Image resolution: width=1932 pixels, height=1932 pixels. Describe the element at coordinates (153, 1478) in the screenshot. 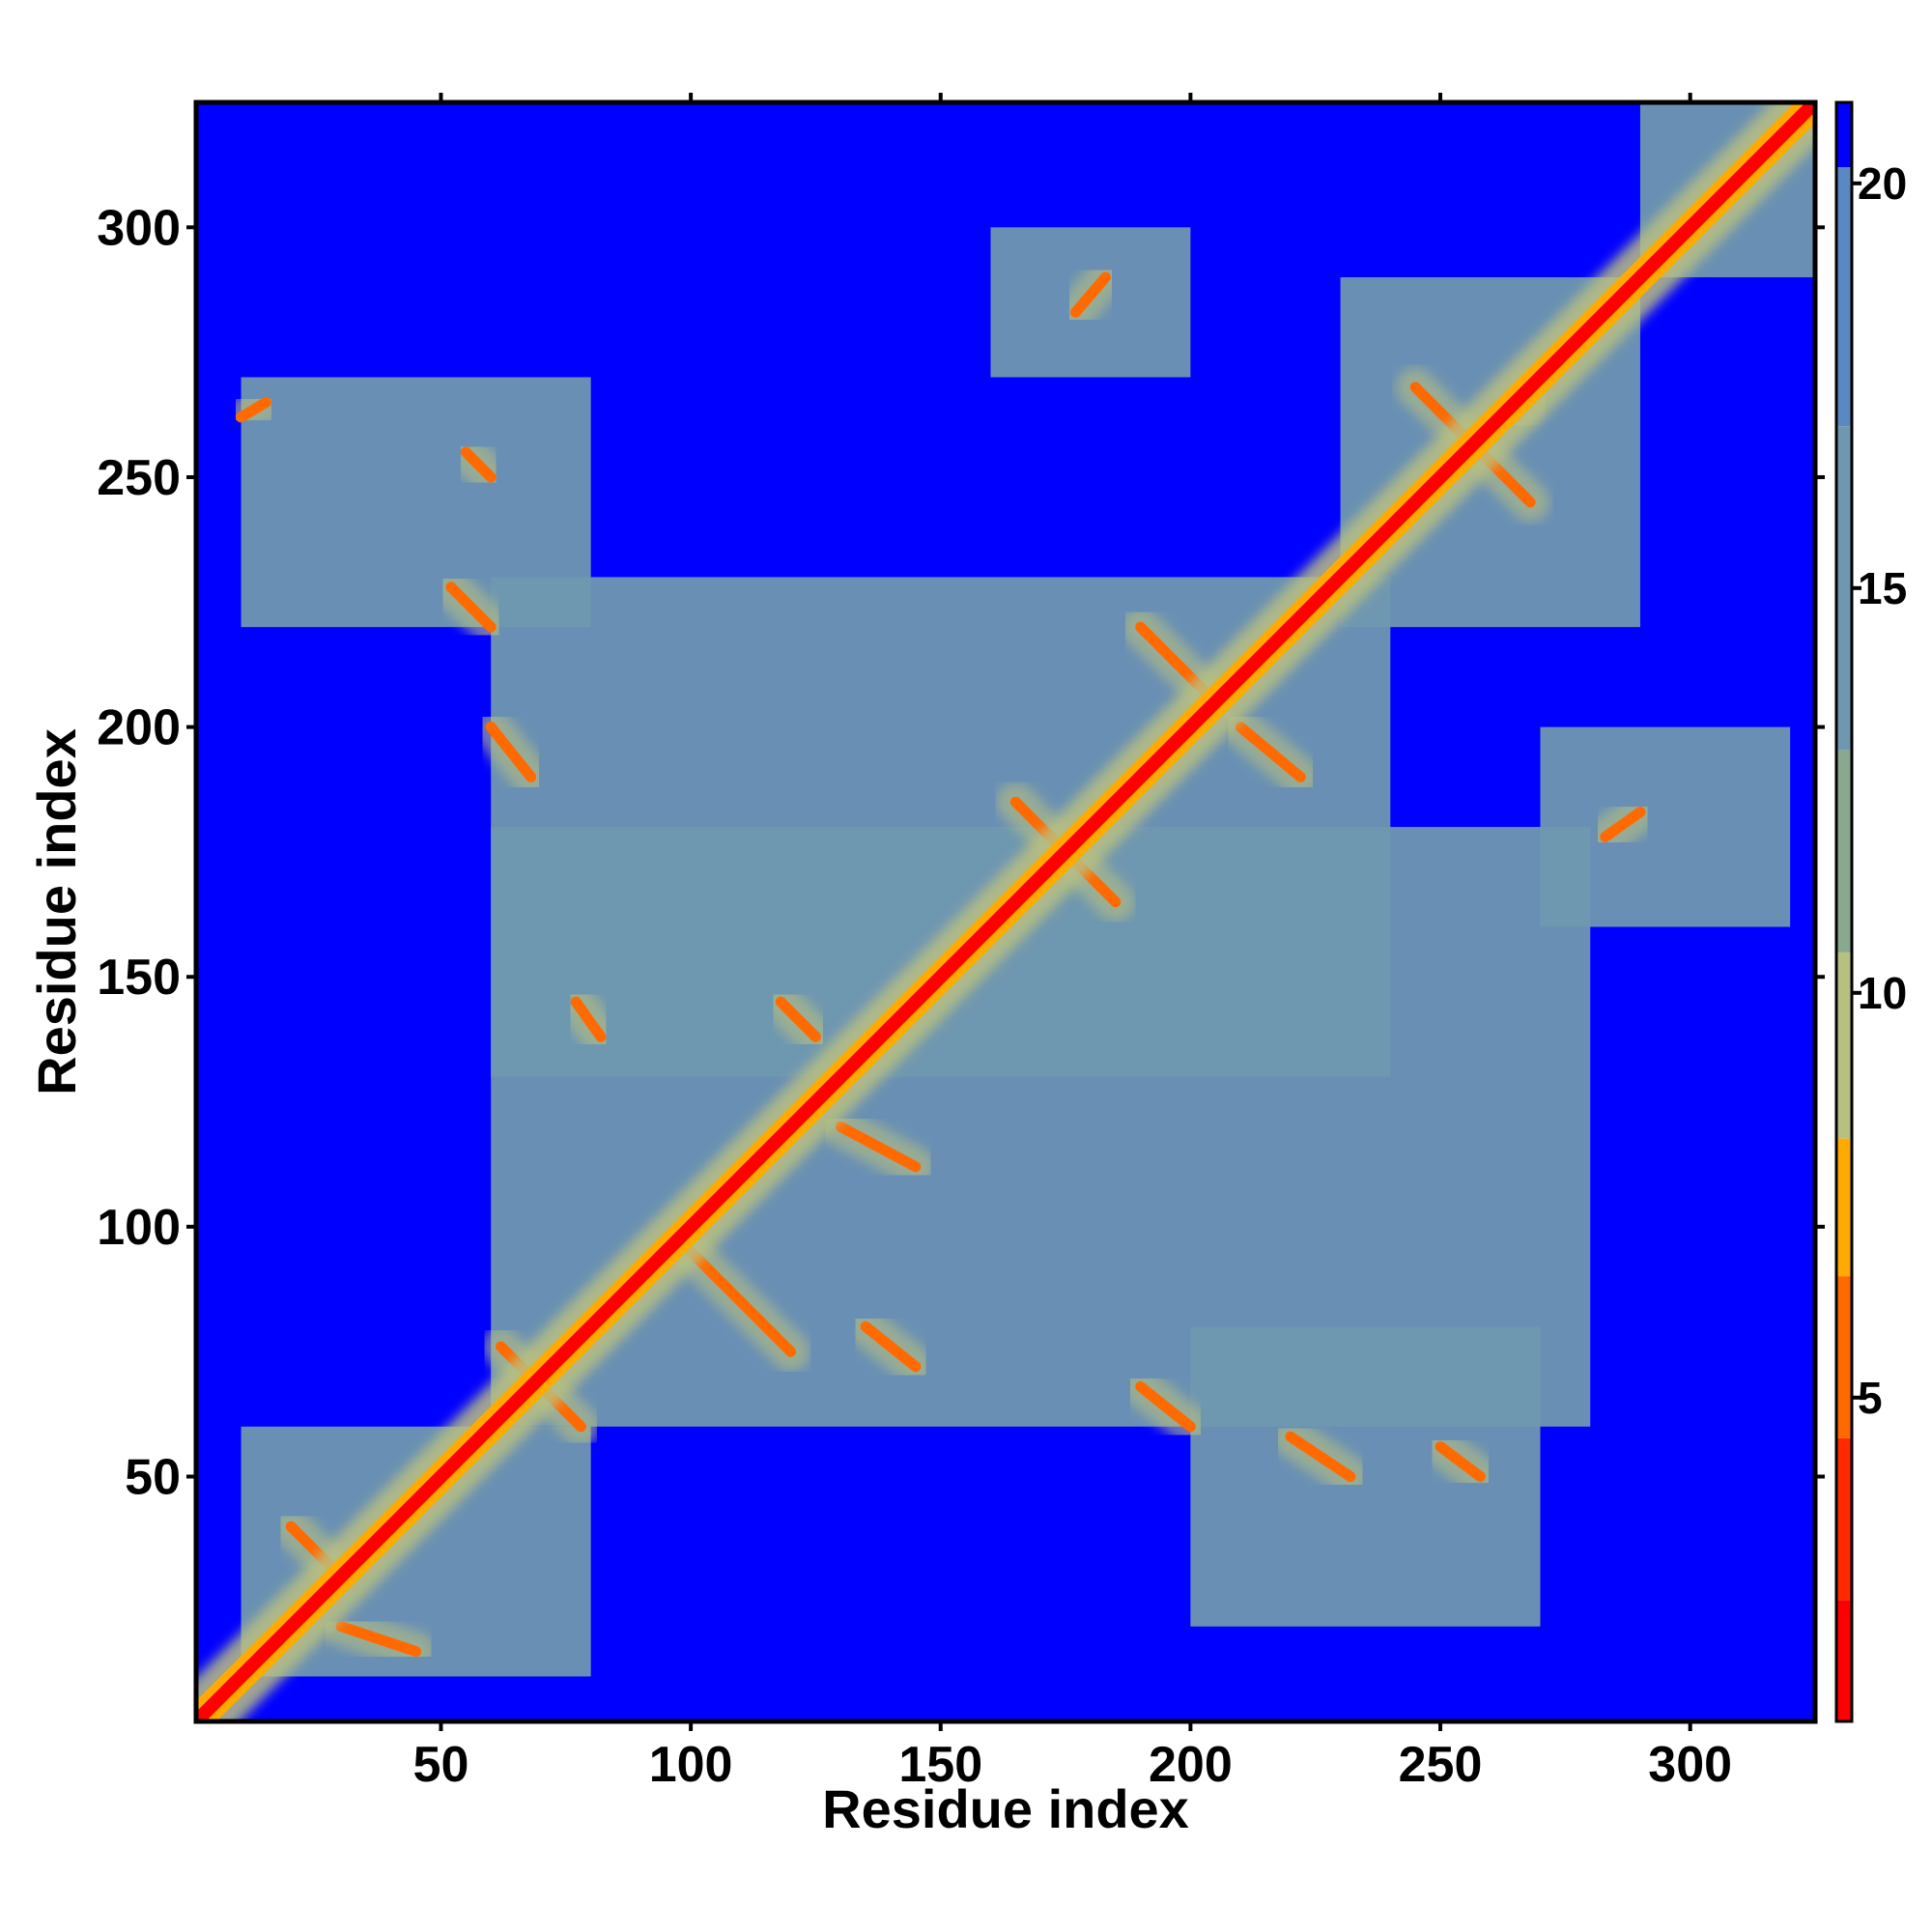

I see `y-tick-label: 50` at that location.